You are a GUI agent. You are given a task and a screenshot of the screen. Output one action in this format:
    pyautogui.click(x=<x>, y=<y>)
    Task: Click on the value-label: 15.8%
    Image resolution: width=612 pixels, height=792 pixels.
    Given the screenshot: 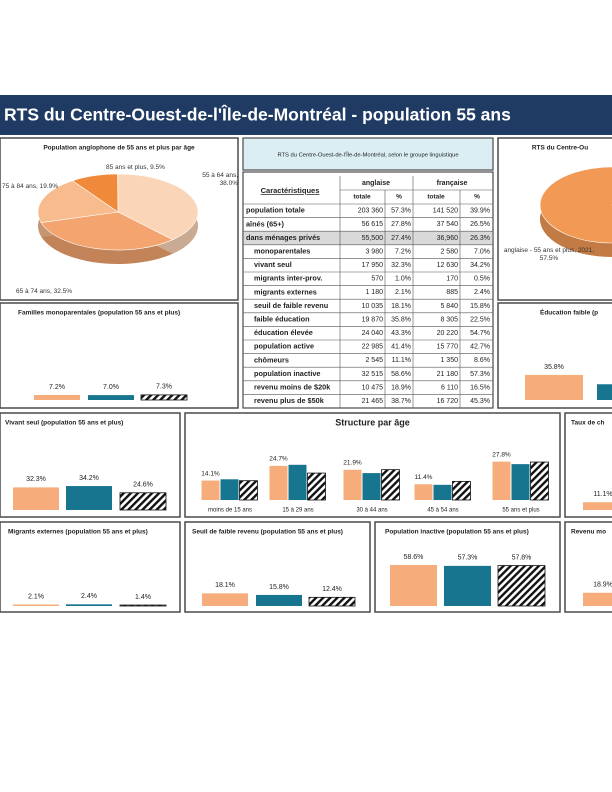 What is the action you would take?
    pyautogui.click(x=279, y=587)
    